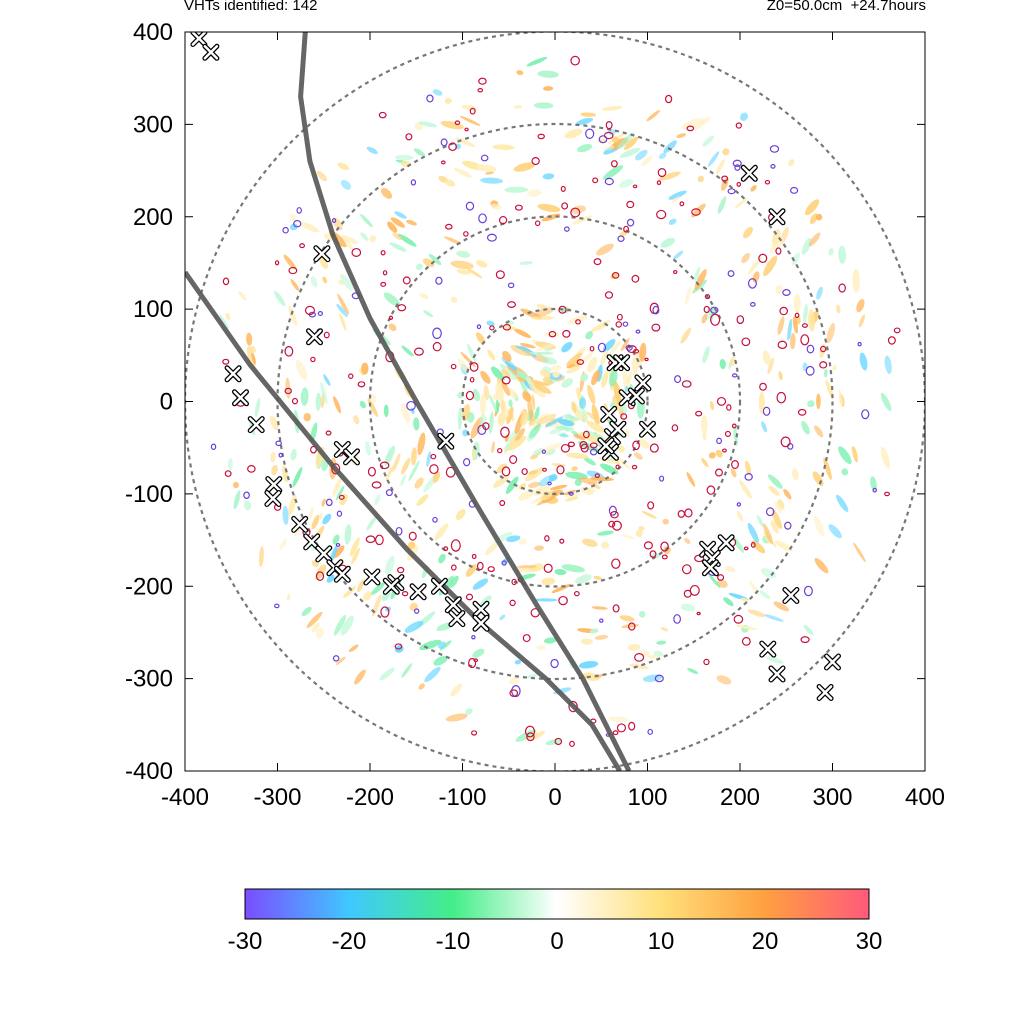 The width and height of the screenshot is (1024, 1024). Describe the element at coordinates (555, 401) in the screenshot. I see `range-ring` at that location.